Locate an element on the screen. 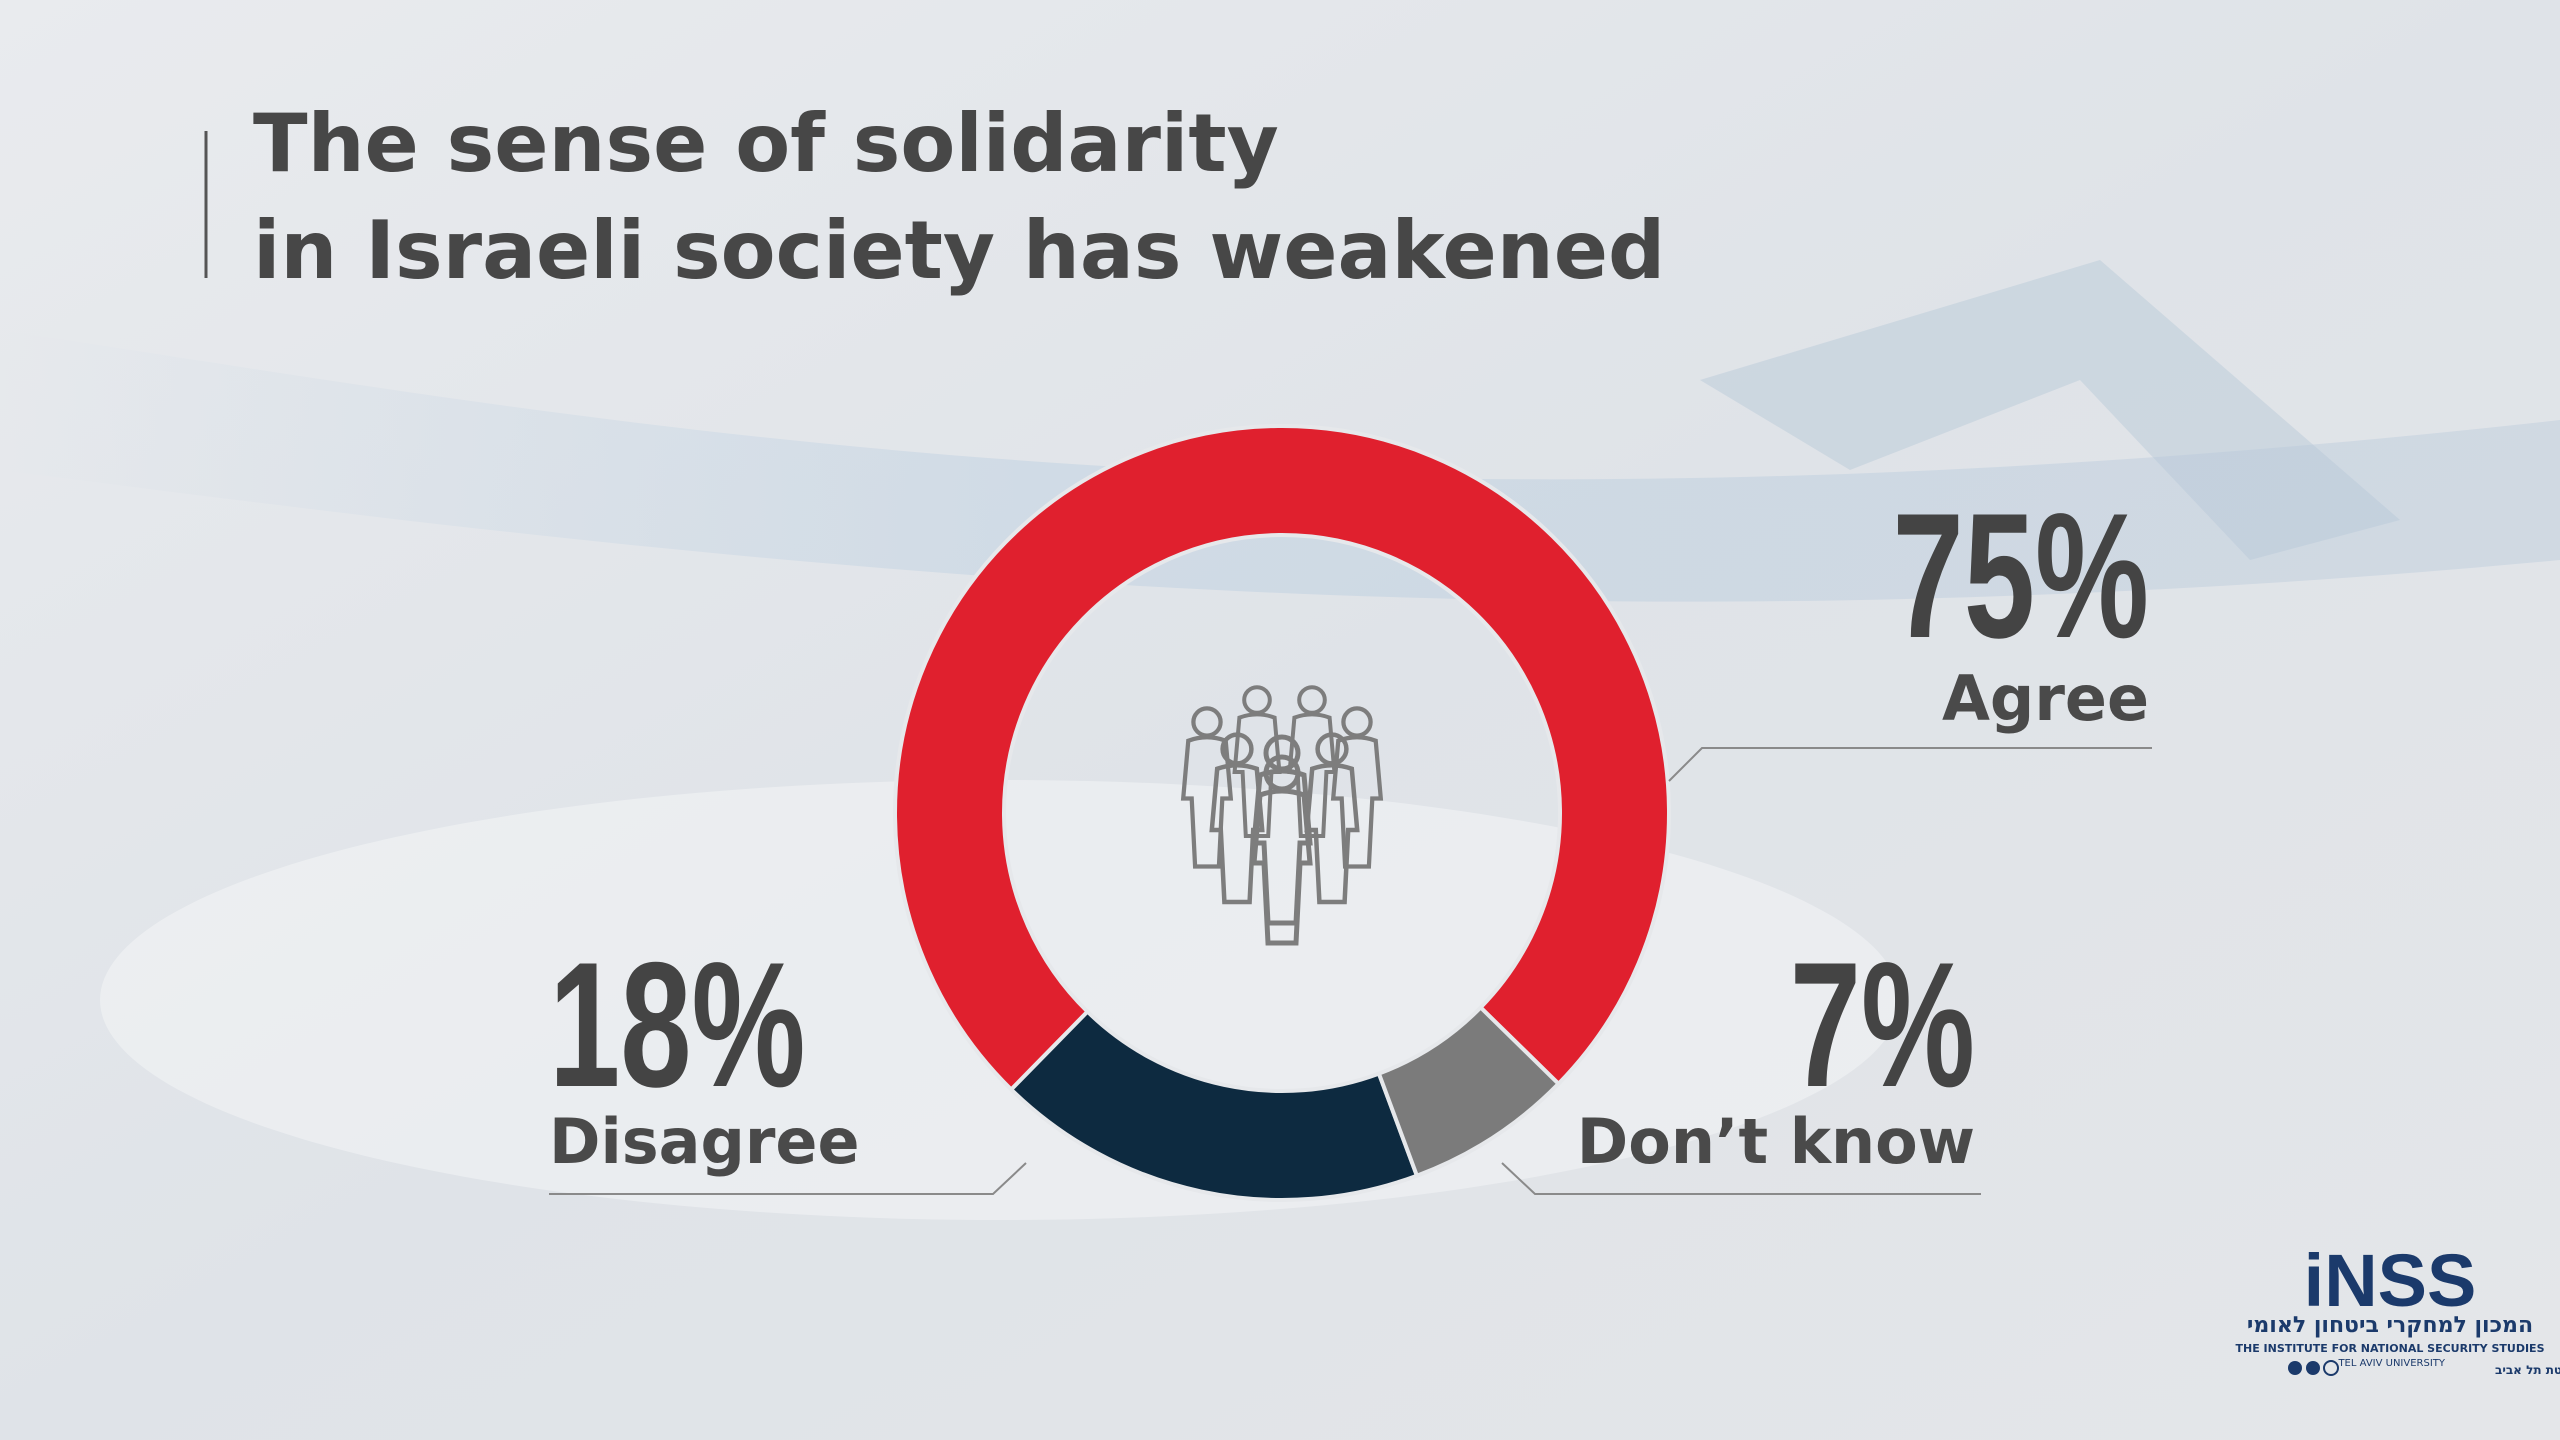 The width and height of the screenshot is (2560, 1440). value-label-group: 7% is located at coordinates (1882, 1024).